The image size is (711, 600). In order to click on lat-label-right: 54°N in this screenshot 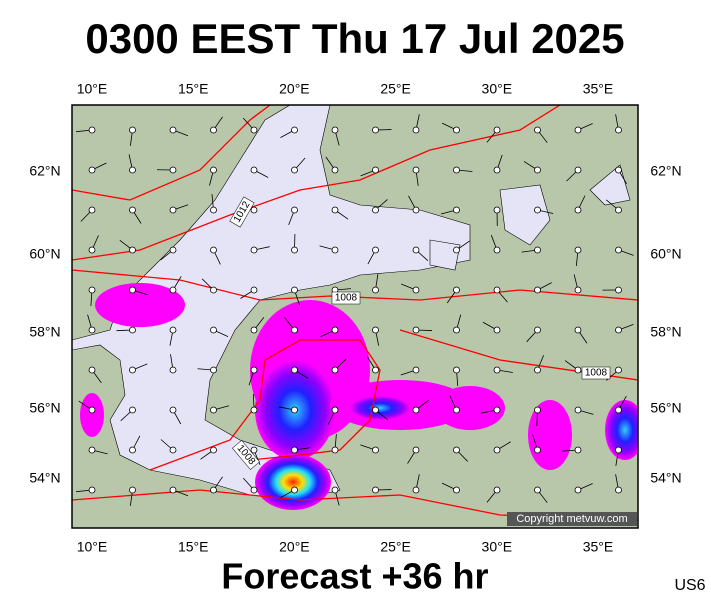, I will do `click(665, 478)`.